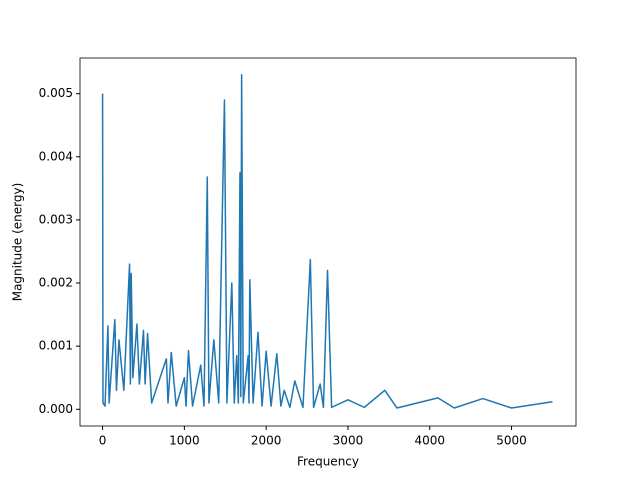 The height and width of the screenshot is (480, 640). I want to click on x-tick-label: 1000, so click(184, 441).